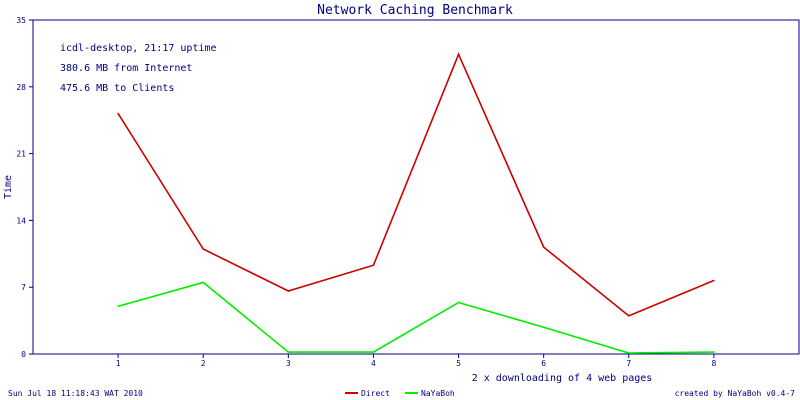  I want to click on chart-title: Network Caching Benchmark, so click(415, 10).